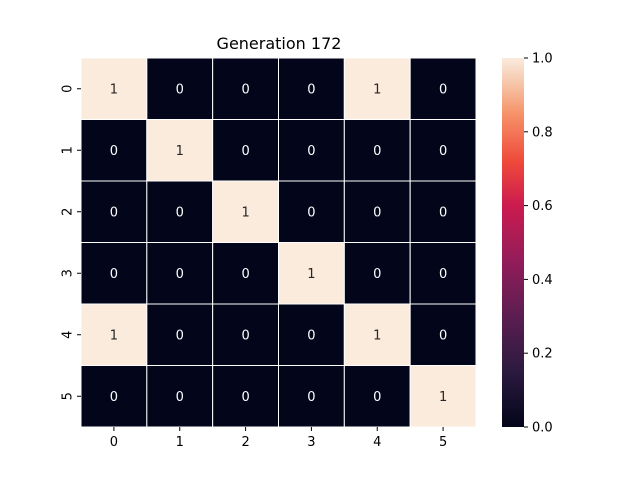  What do you see at coordinates (542, 132) in the screenshot?
I see `colorbar-tick-label: 0.8` at bounding box center [542, 132].